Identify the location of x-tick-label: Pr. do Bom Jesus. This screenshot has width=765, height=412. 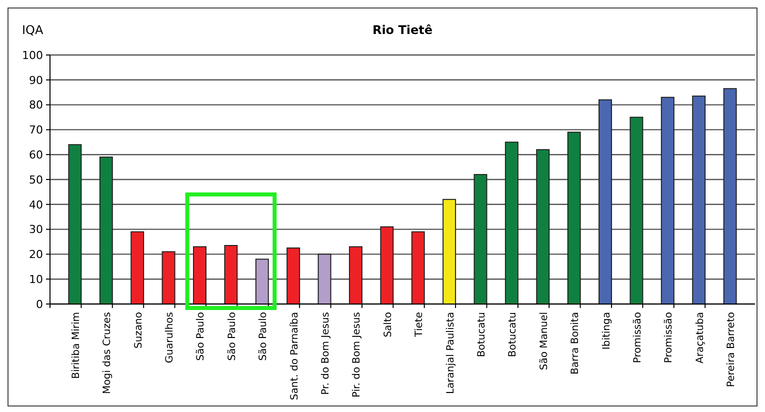
(326, 353).